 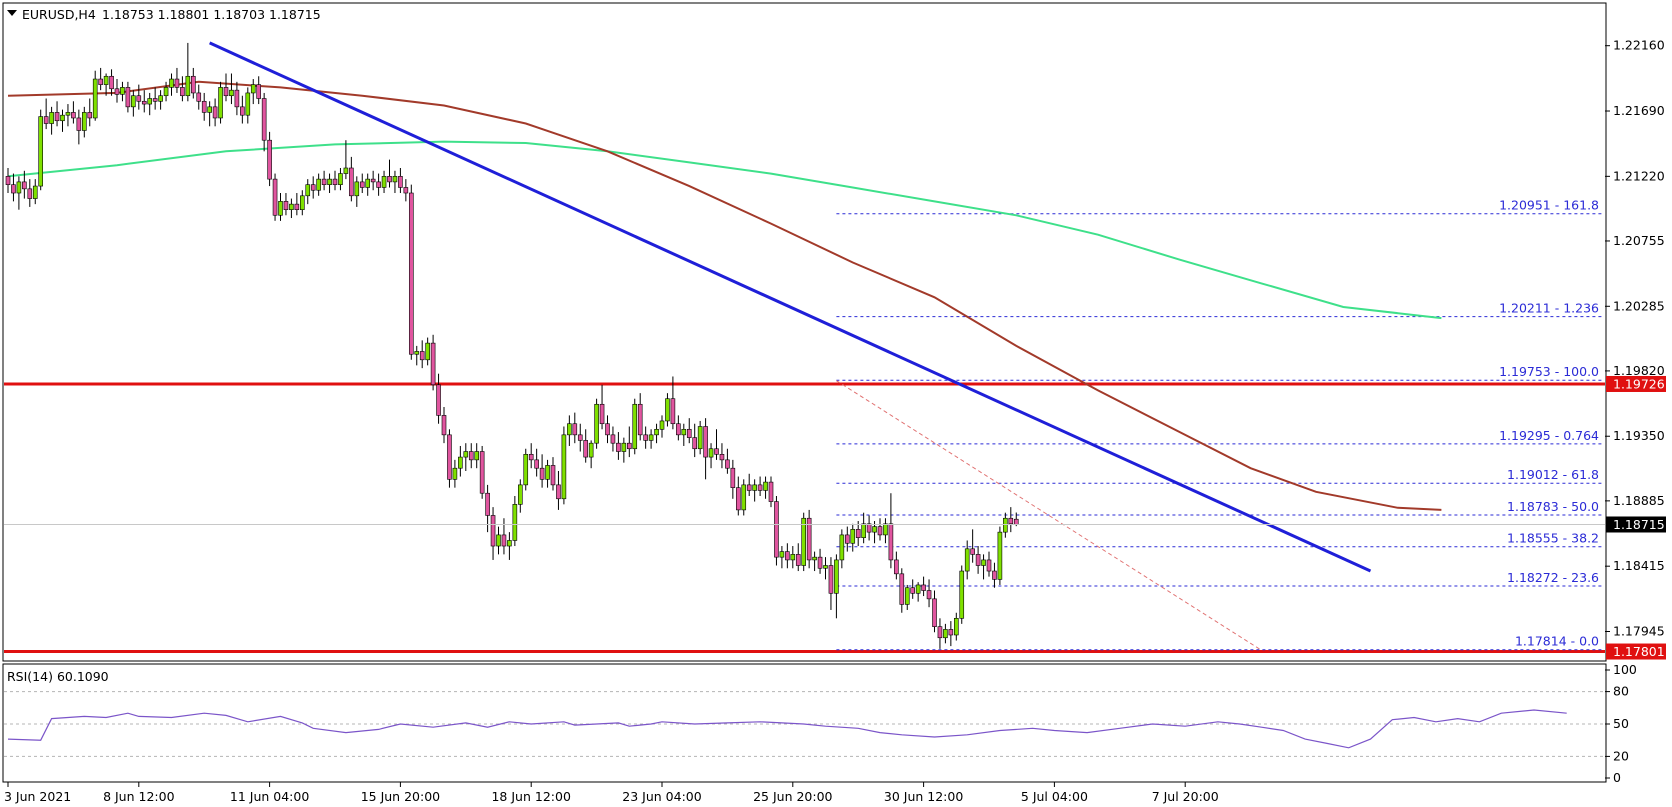 I want to click on time-tick-label: 15 Jun 20:00, so click(x=400, y=796).